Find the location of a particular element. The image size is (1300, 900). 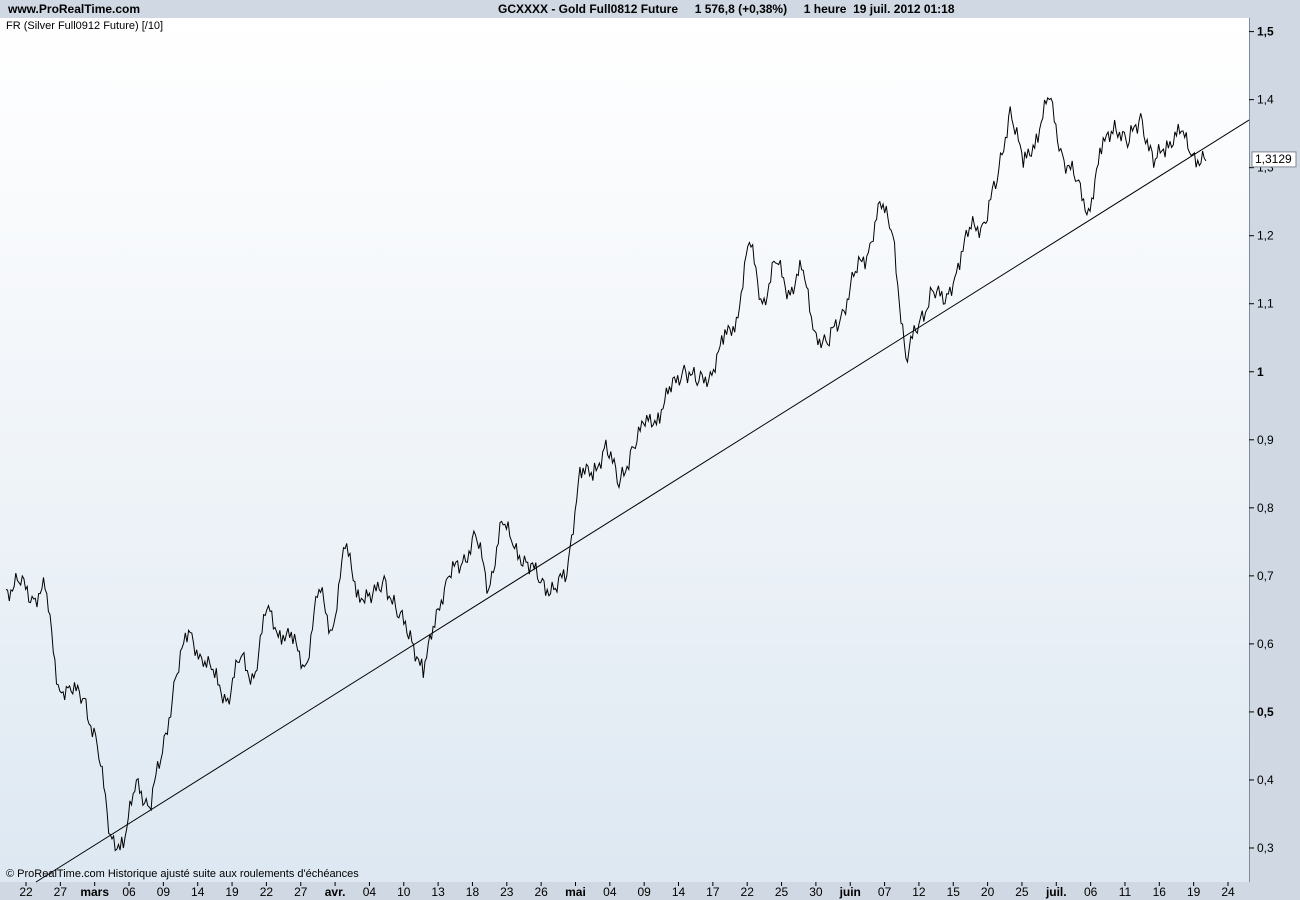

x-tick-label: mai is located at coordinates (575, 892).